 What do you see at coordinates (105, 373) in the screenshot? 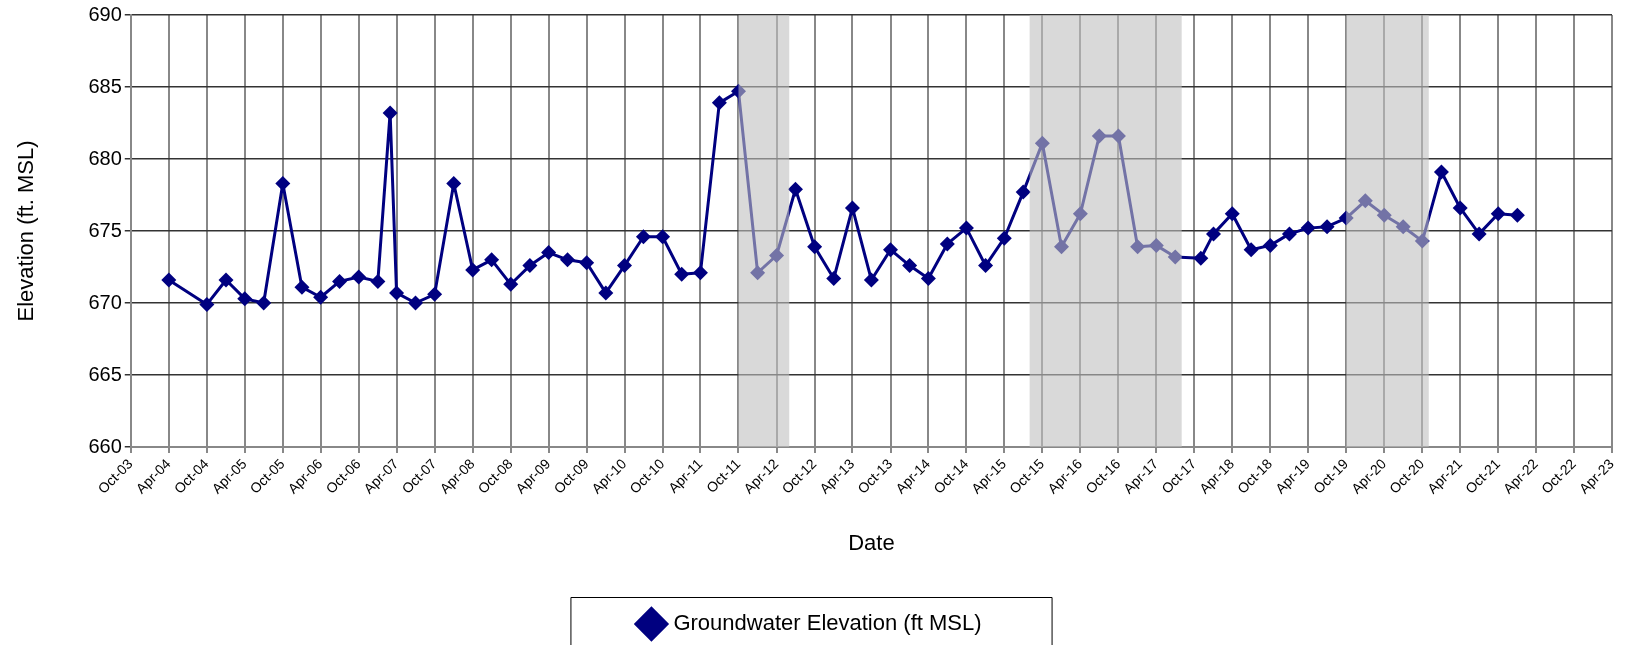
I see `y-tick-label: 665` at bounding box center [105, 373].